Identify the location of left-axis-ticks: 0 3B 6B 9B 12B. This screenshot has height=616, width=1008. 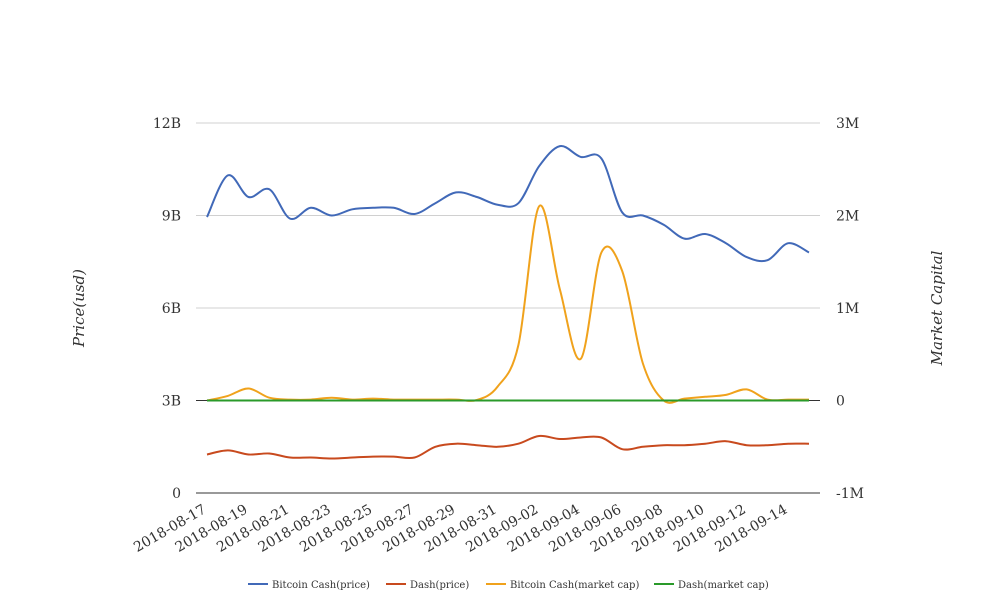
(167, 309).